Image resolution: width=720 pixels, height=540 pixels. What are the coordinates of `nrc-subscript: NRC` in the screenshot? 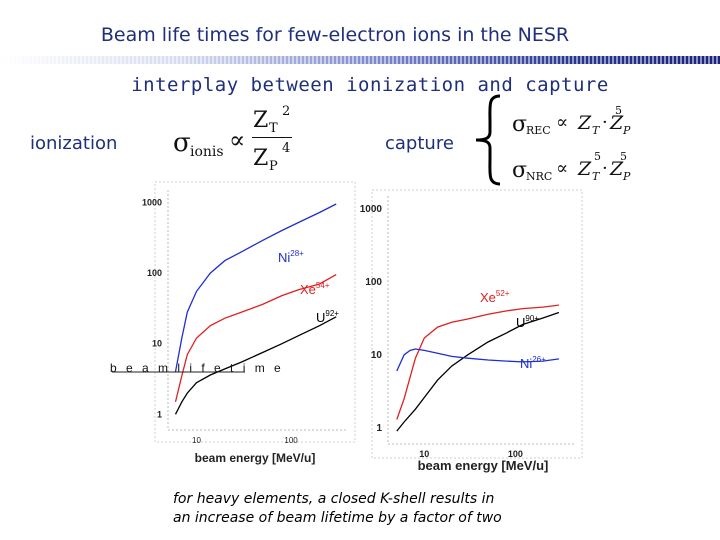 It's located at (539, 176).